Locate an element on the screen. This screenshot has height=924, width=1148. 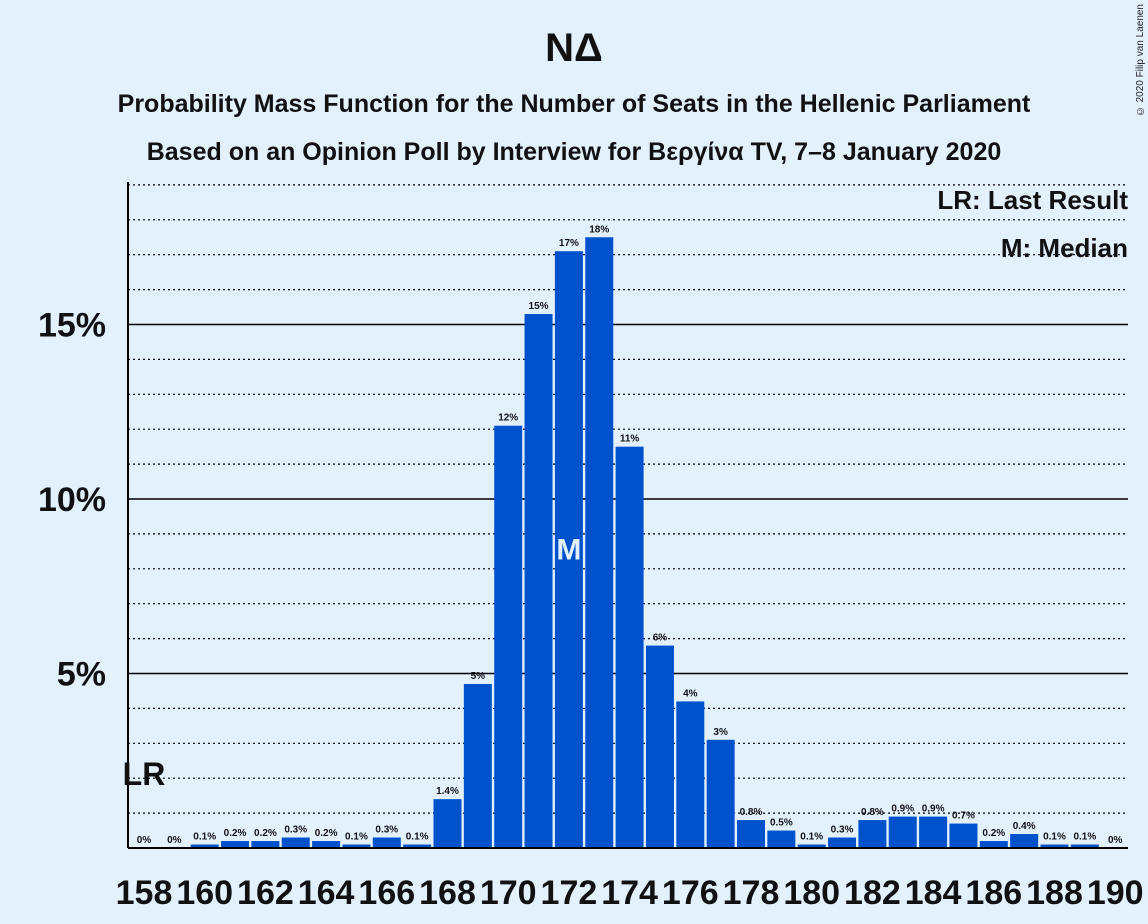
x-tick-label: 174 is located at coordinates (629, 893).